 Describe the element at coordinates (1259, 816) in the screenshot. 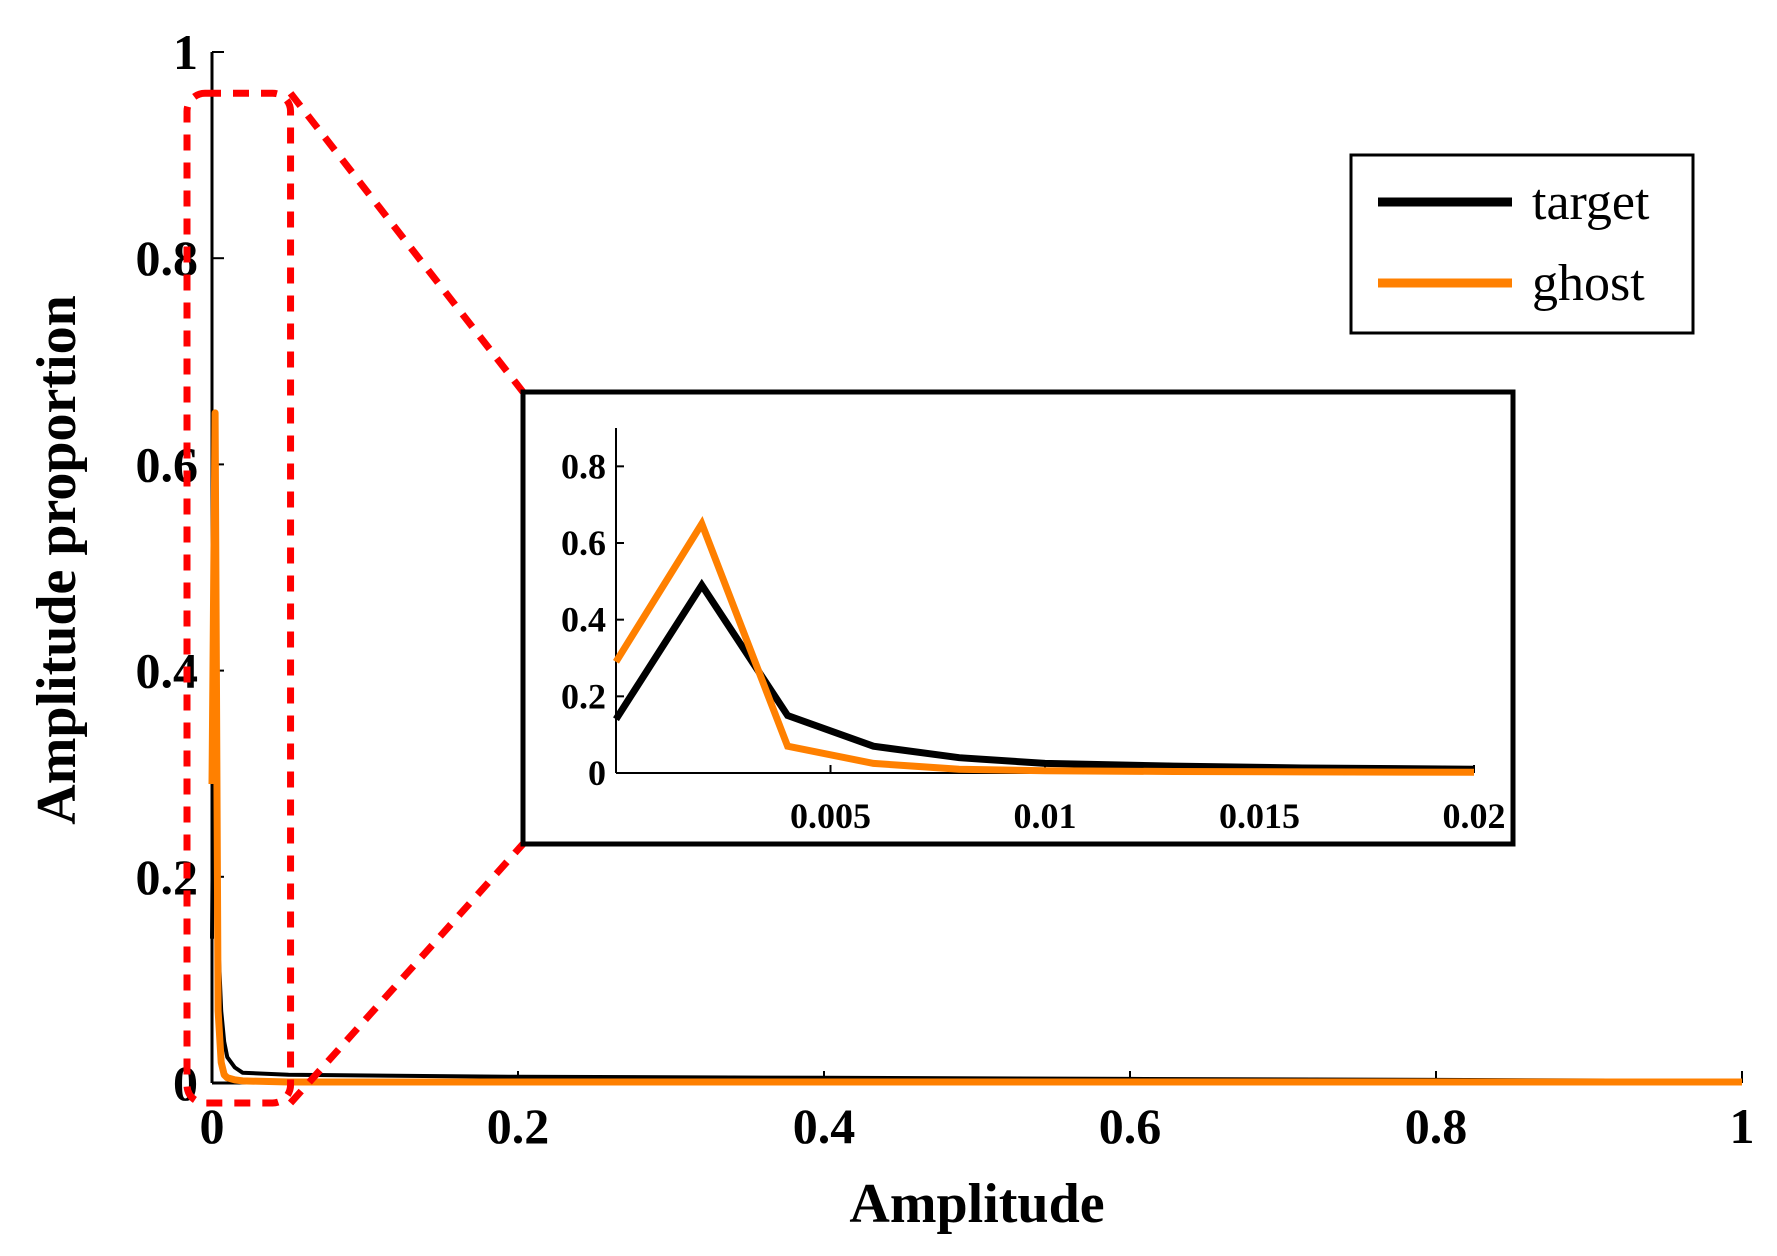

I see `inset-x-tick-label: 0.015` at that location.